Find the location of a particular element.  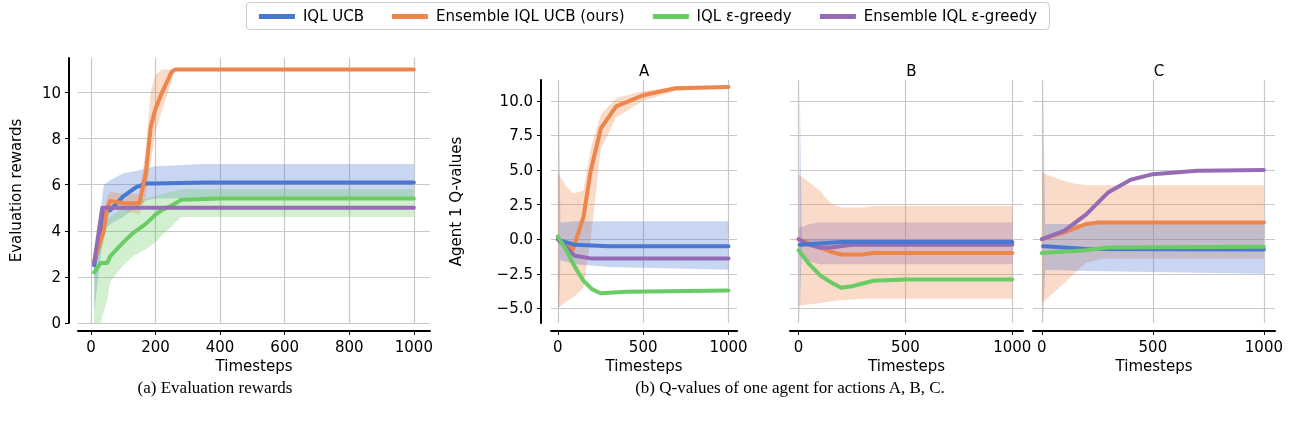

y-tick-label: 10 is located at coordinates (51, 92).